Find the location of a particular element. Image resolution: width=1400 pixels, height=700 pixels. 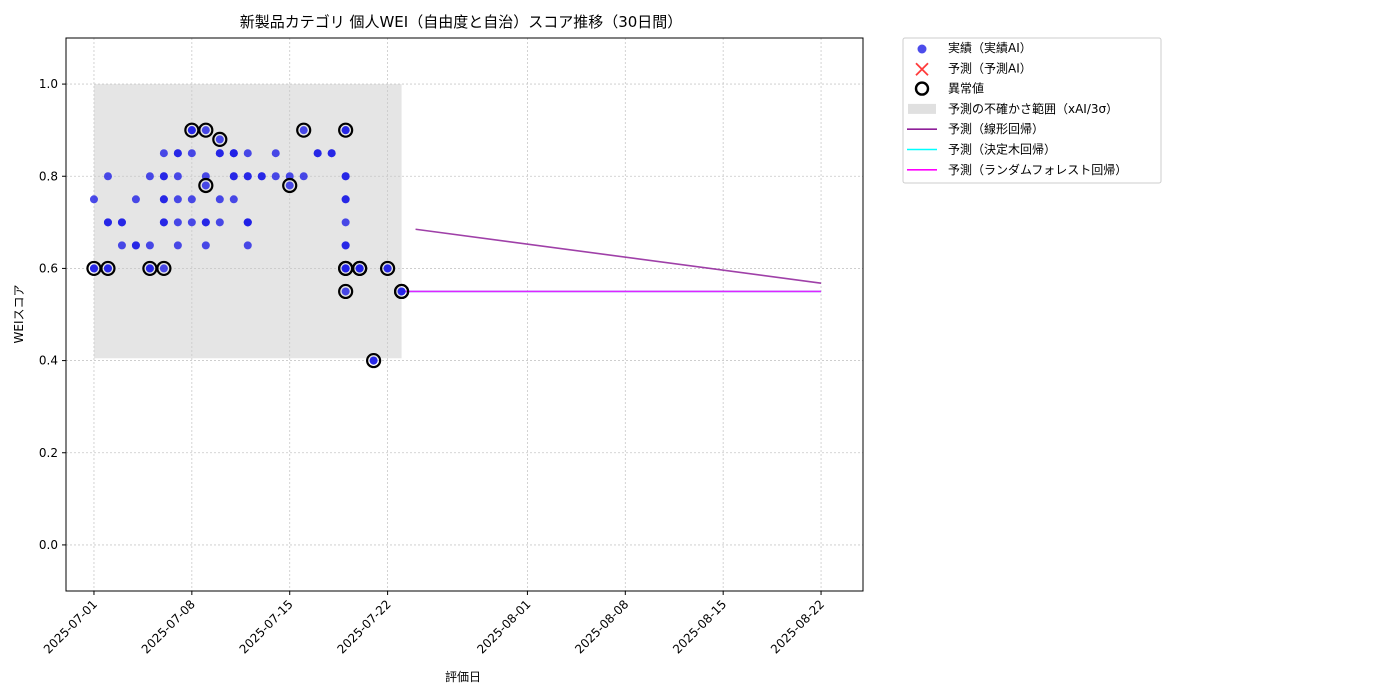

legend-box is located at coordinates (1032, 110).